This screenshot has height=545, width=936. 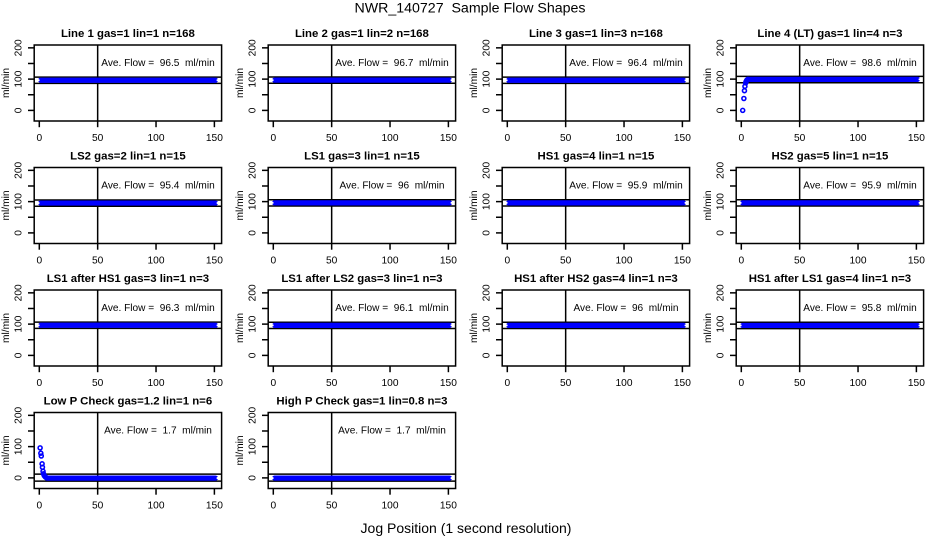 I want to click on svg-text: LS1 after LS2 gas=3 lin=1 n=3, so click(x=361, y=279).